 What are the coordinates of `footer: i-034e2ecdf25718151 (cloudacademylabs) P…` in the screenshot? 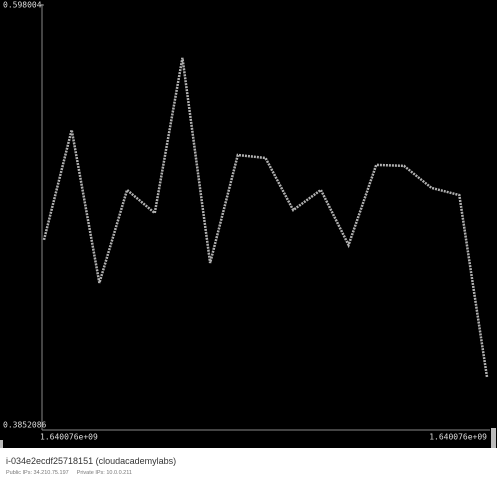 It's located at (248, 464).